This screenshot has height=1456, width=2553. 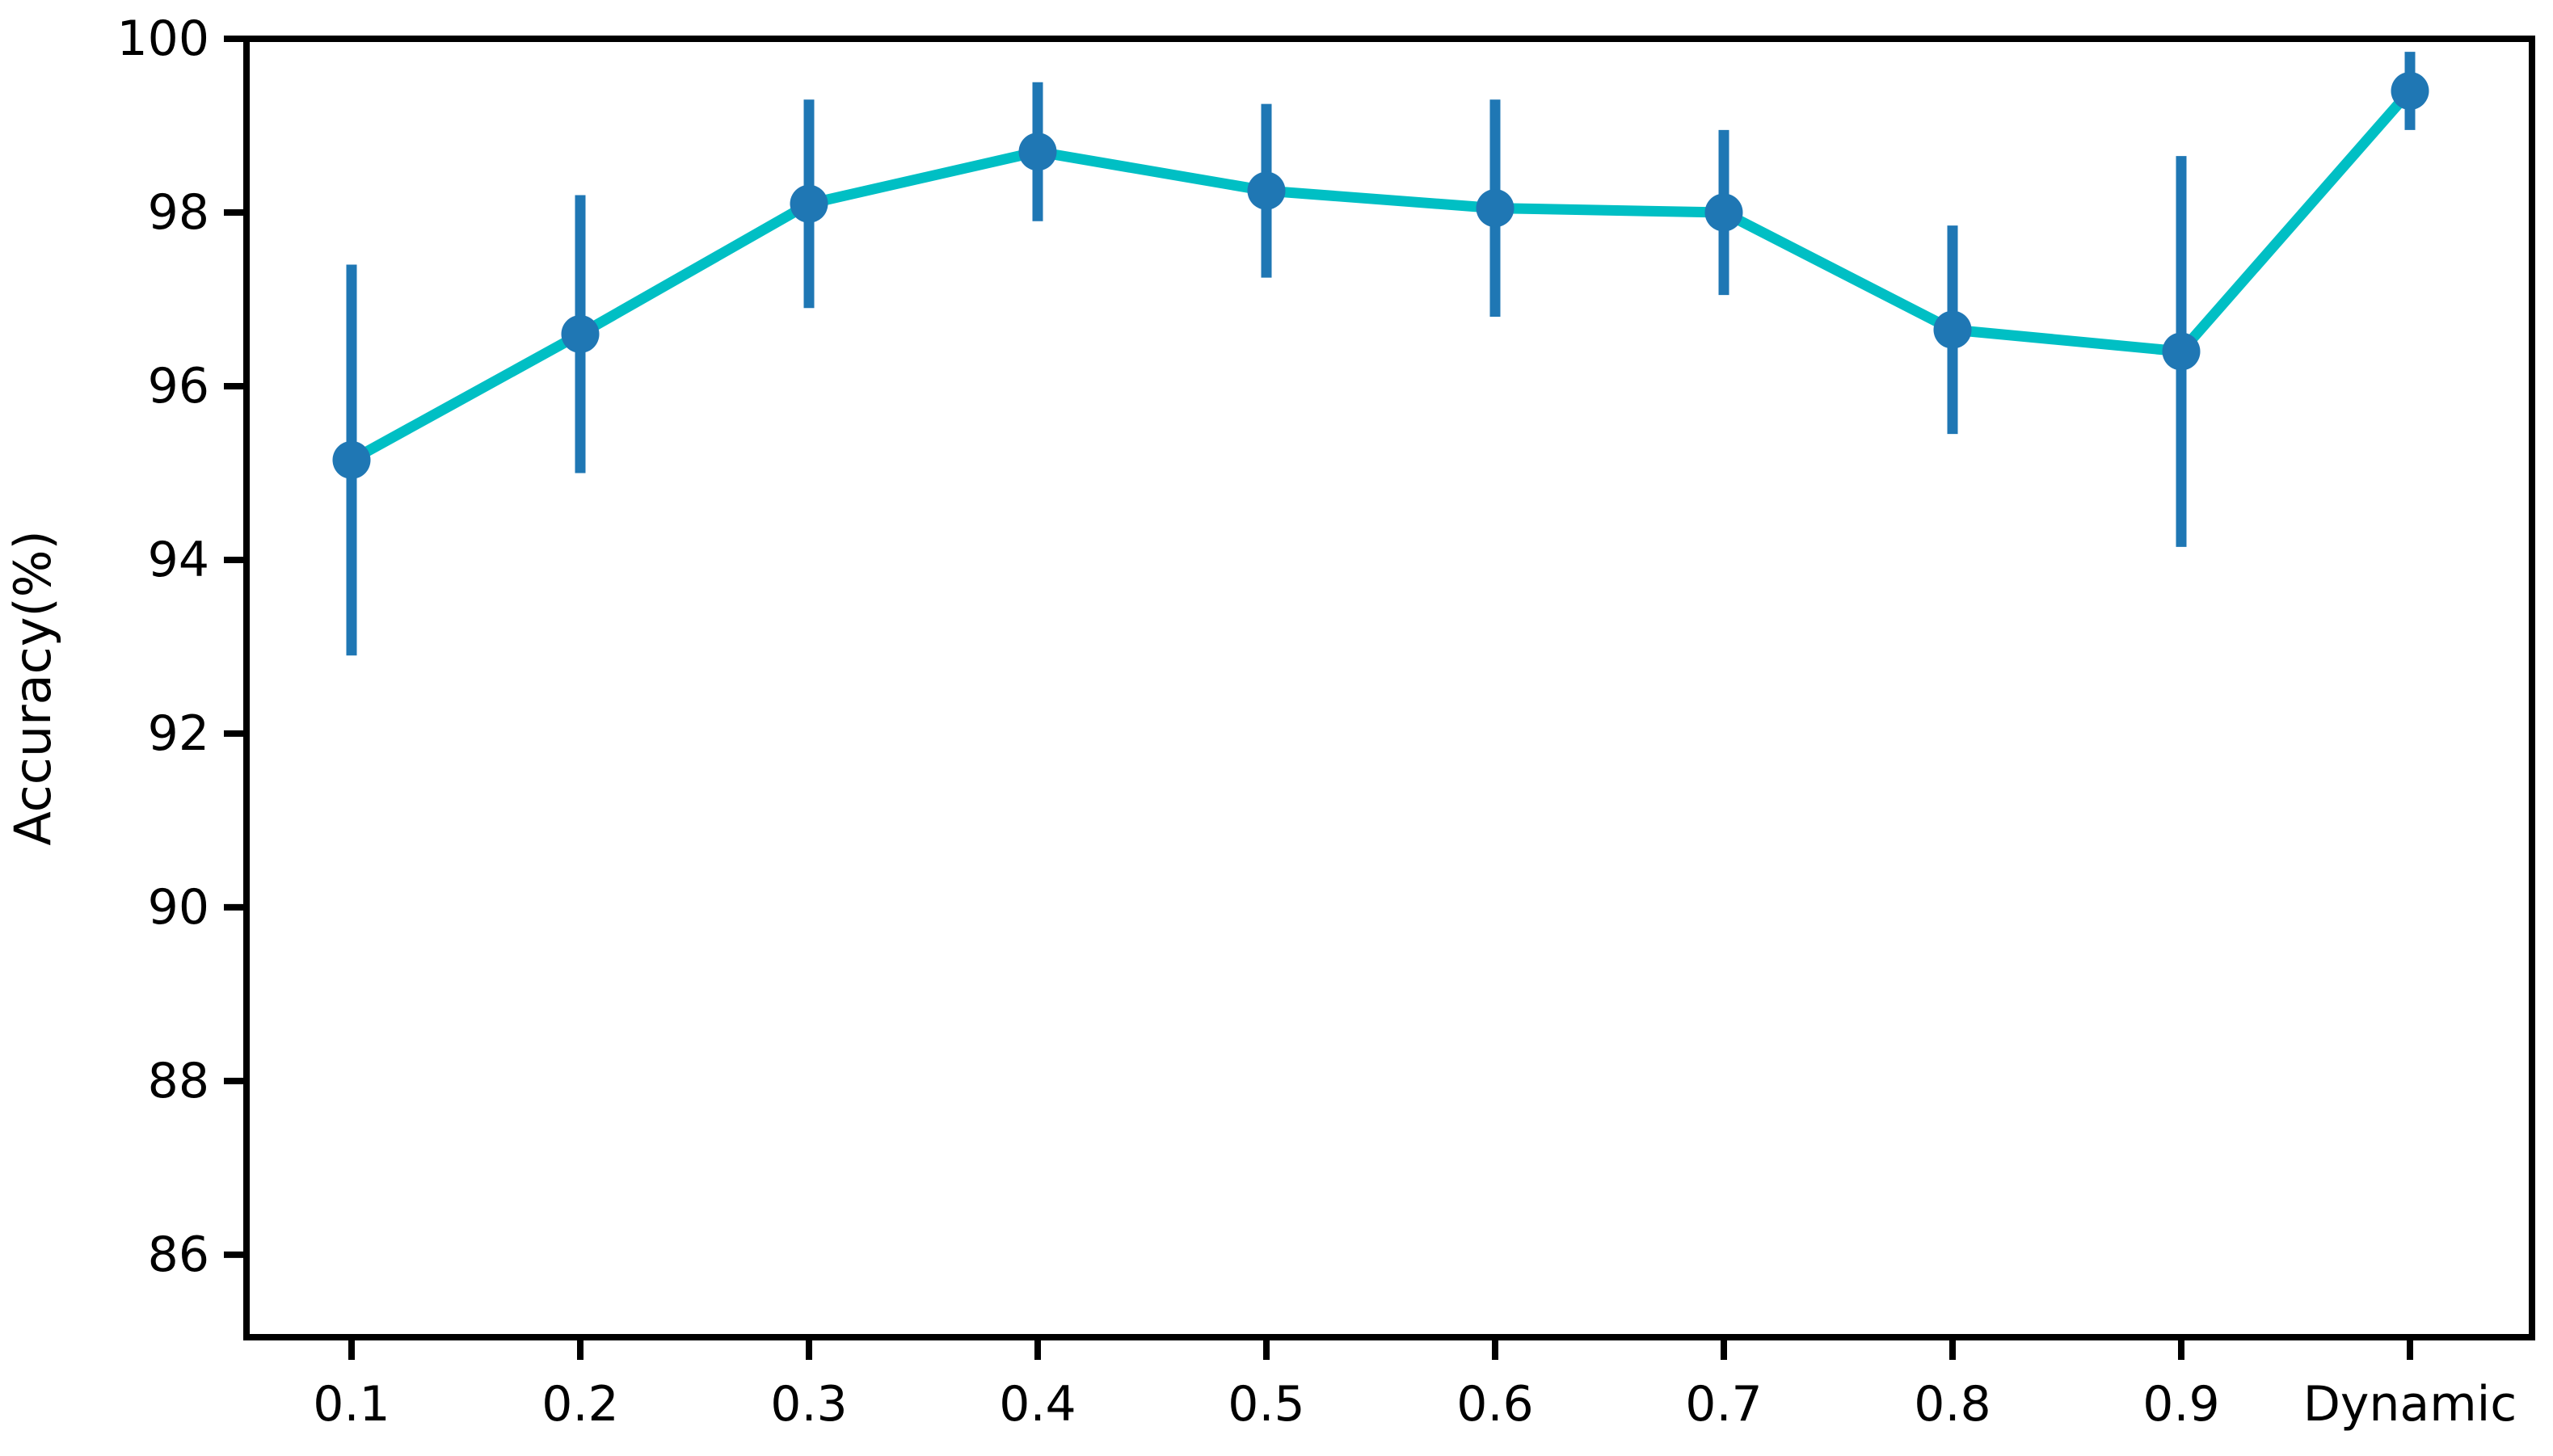 I want to click on x-tick-label: 0.1, so click(x=352, y=1404).